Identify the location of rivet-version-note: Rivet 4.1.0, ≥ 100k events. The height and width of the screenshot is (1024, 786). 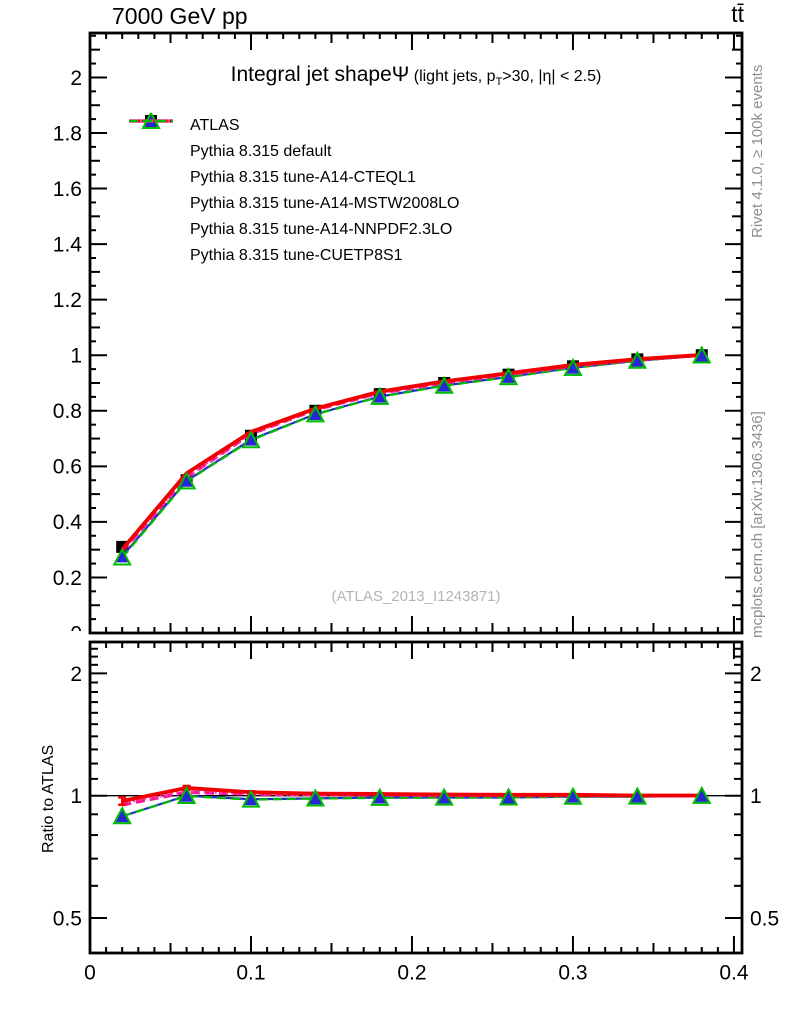
(757, 151).